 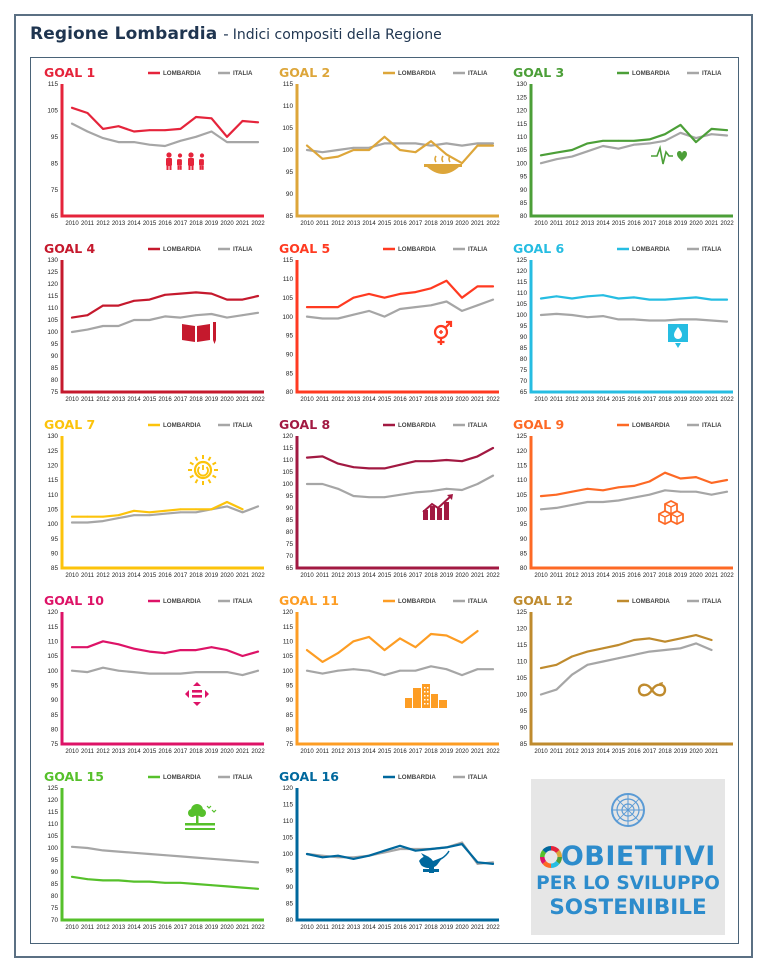 What do you see at coordinates (551, 857) in the screenshot?
I see `sdg-wheel-icon` at bounding box center [551, 857].